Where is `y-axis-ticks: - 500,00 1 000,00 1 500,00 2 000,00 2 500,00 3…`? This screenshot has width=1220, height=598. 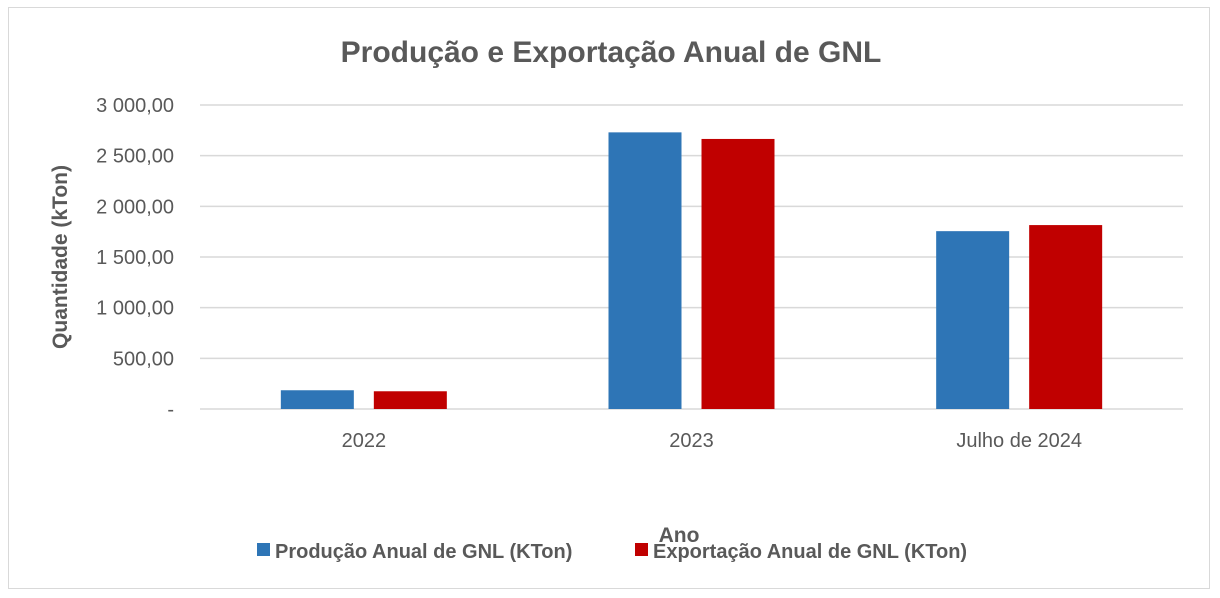 y-axis-ticks: - 500,00 1 000,00 1 500,00 2 000,00 2 500,00 3… is located at coordinates (135, 258).